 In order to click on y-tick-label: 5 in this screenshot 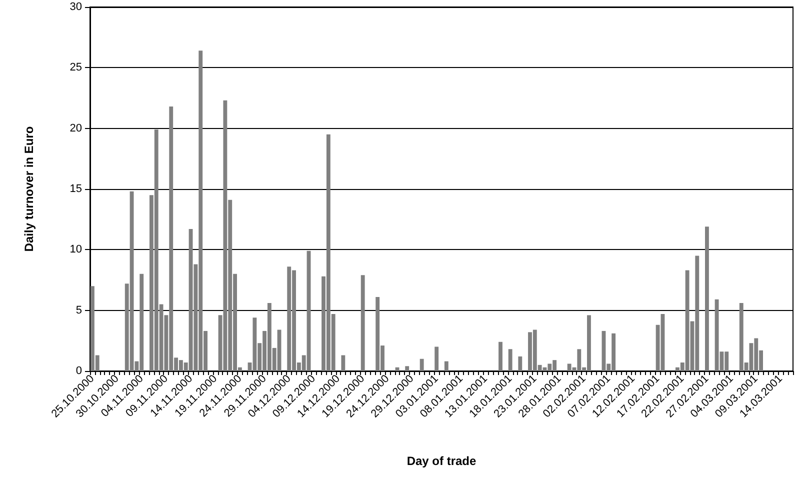, I will do `click(79, 310)`.